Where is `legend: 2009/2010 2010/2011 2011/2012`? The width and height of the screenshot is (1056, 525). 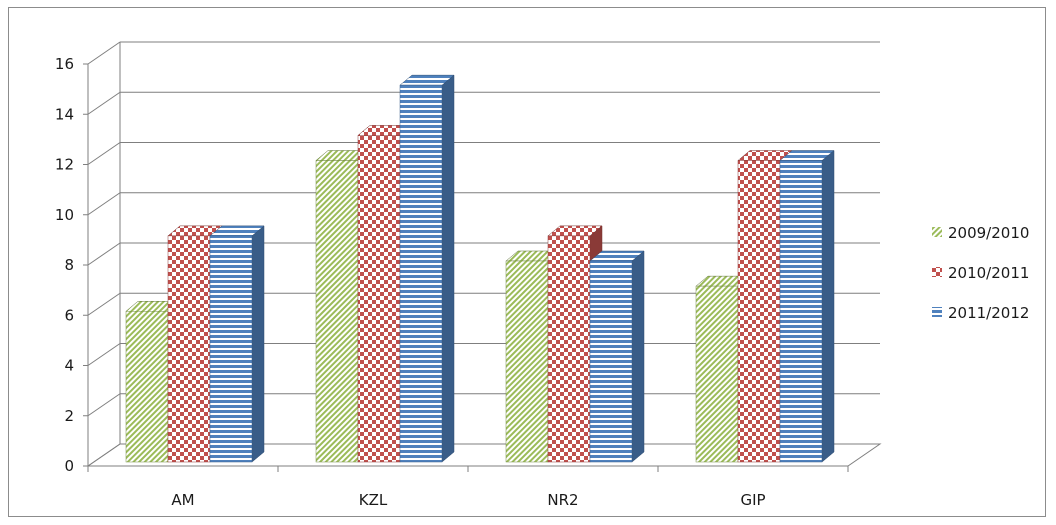 legend: 2009/2010 2010/2011 2011/2012 is located at coordinates (980, 273).